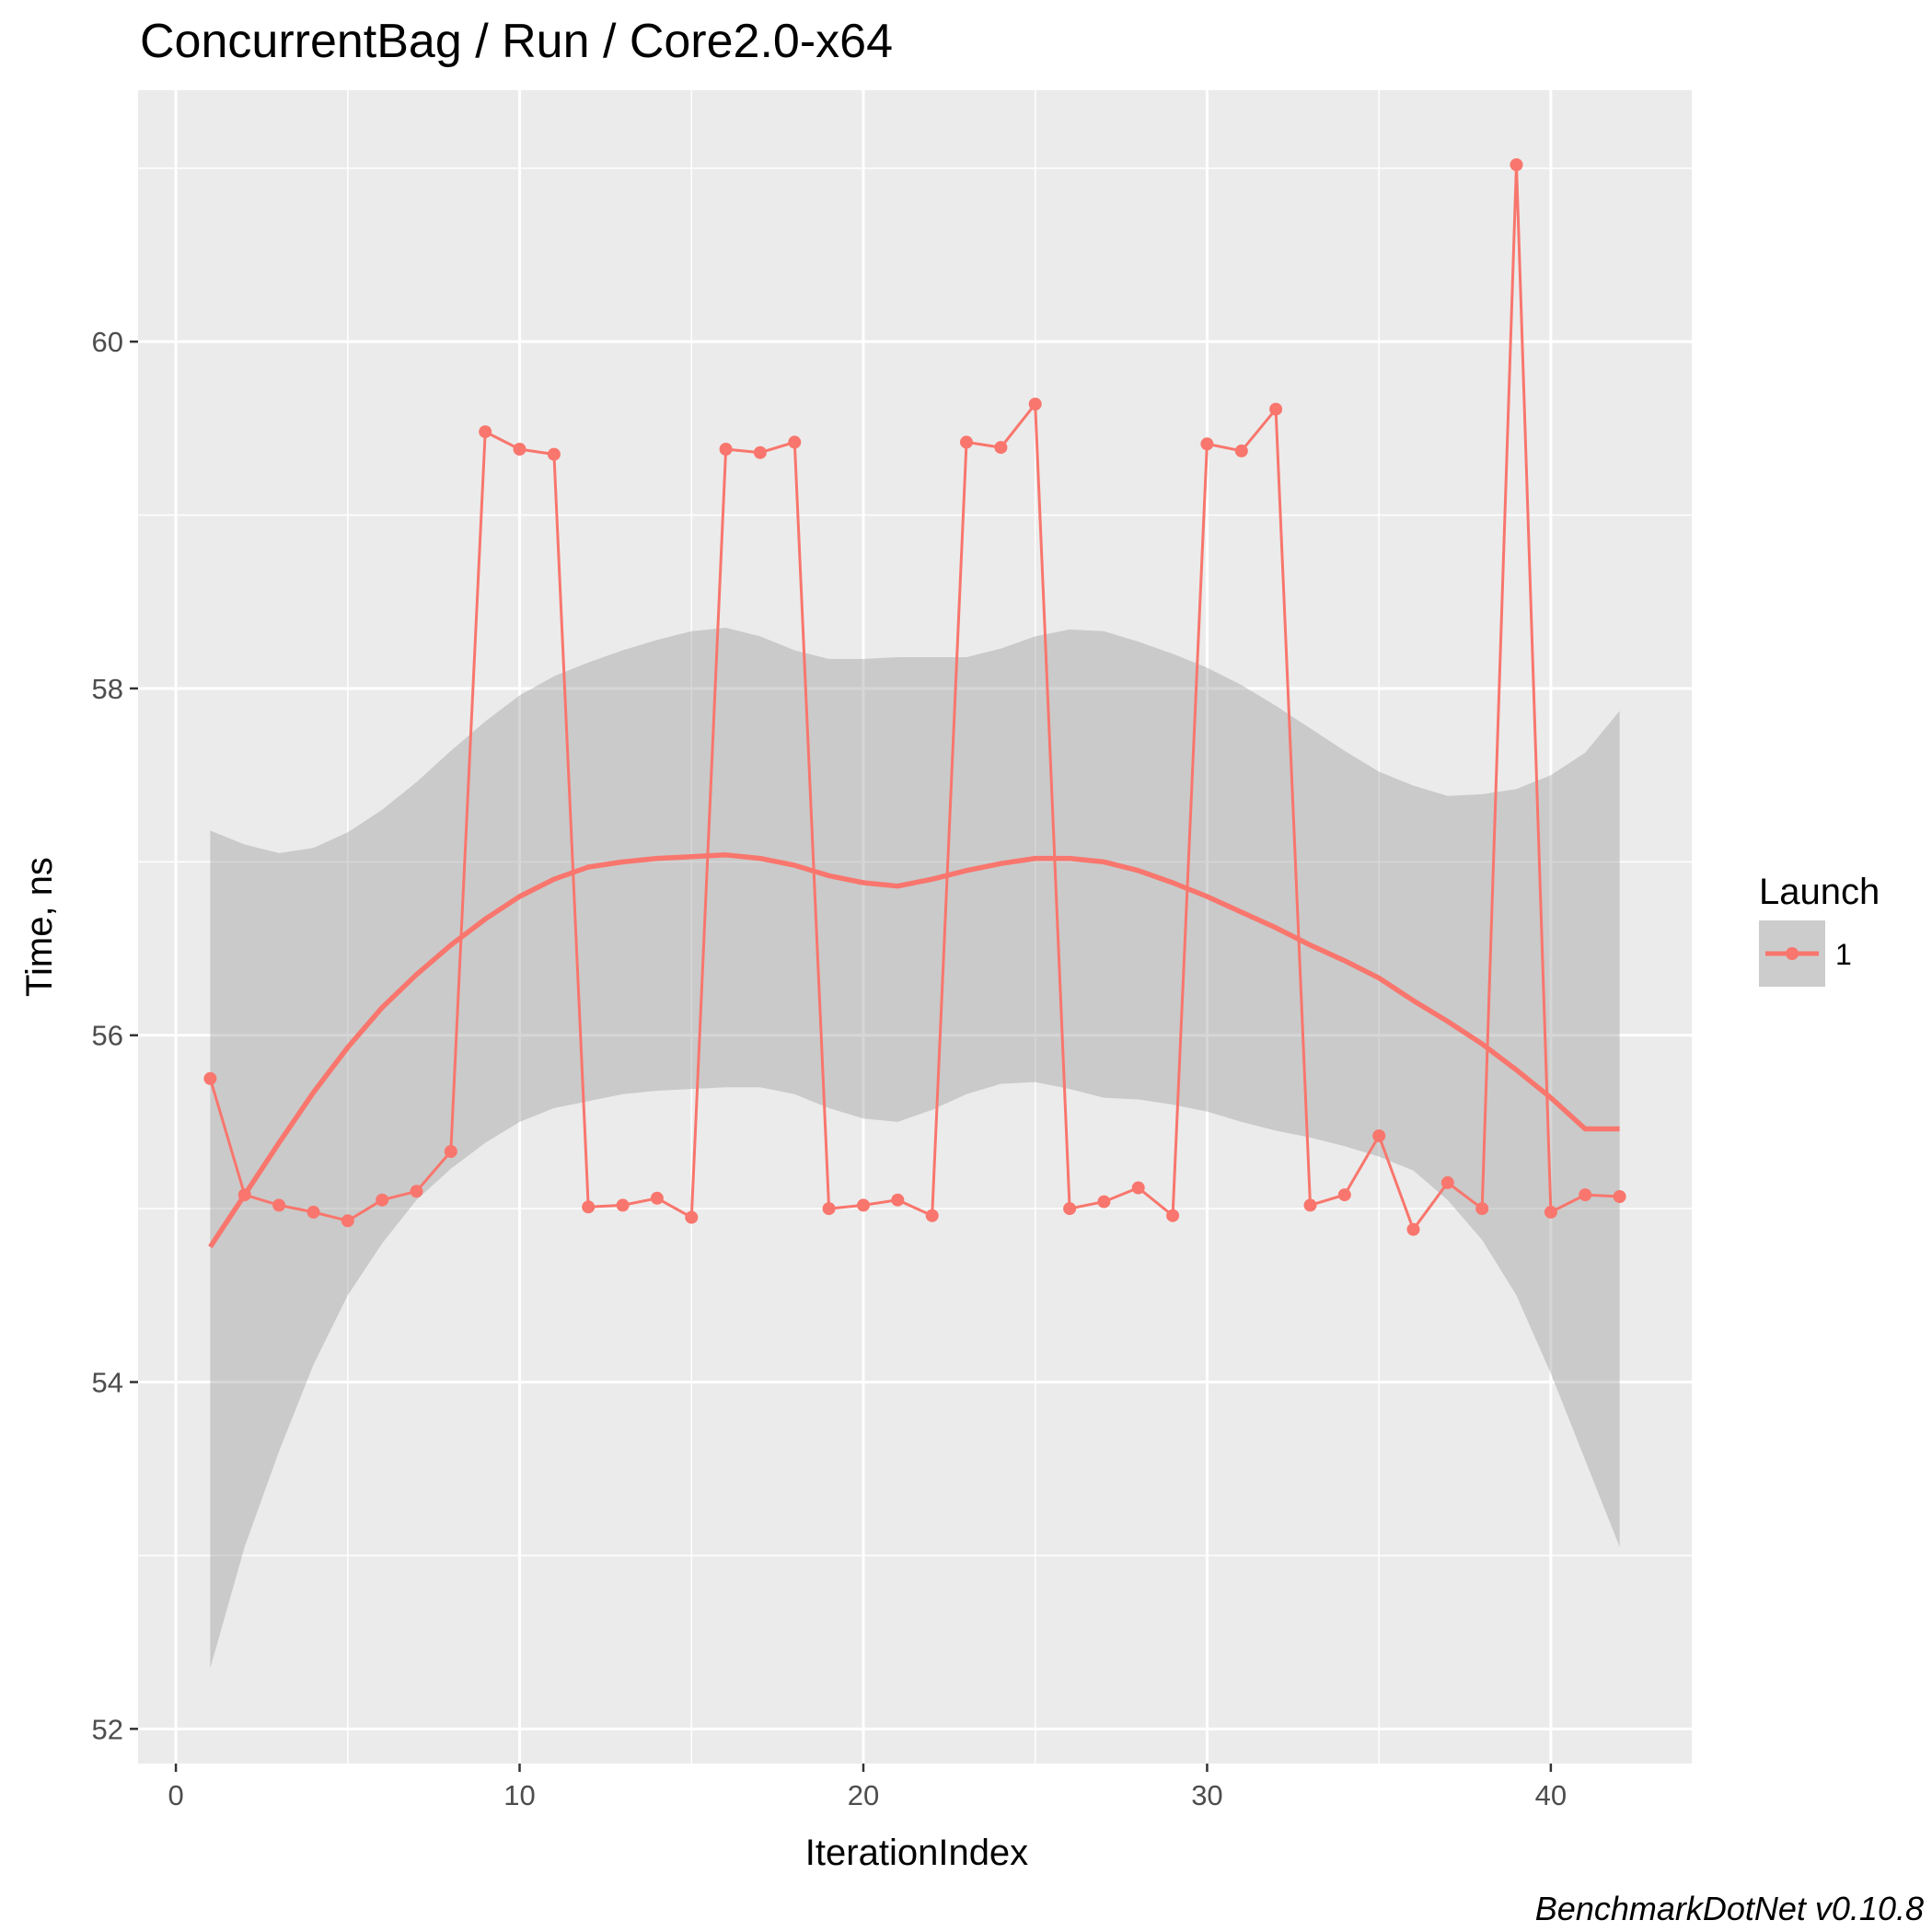 The height and width of the screenshot is (1932, 1932). What do you see at coordinates (863, 1795) in the screenshot?
I see `x-tick-label: 20` at bounding box center [863, 1795].